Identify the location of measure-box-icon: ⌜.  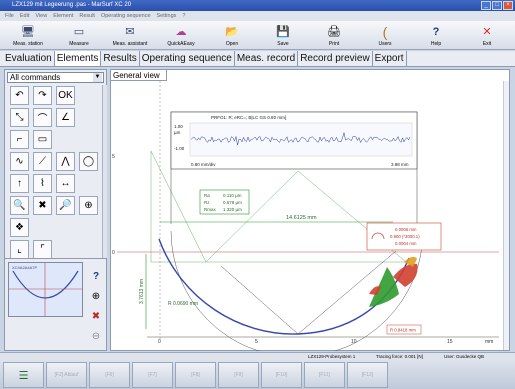
(42, 249).